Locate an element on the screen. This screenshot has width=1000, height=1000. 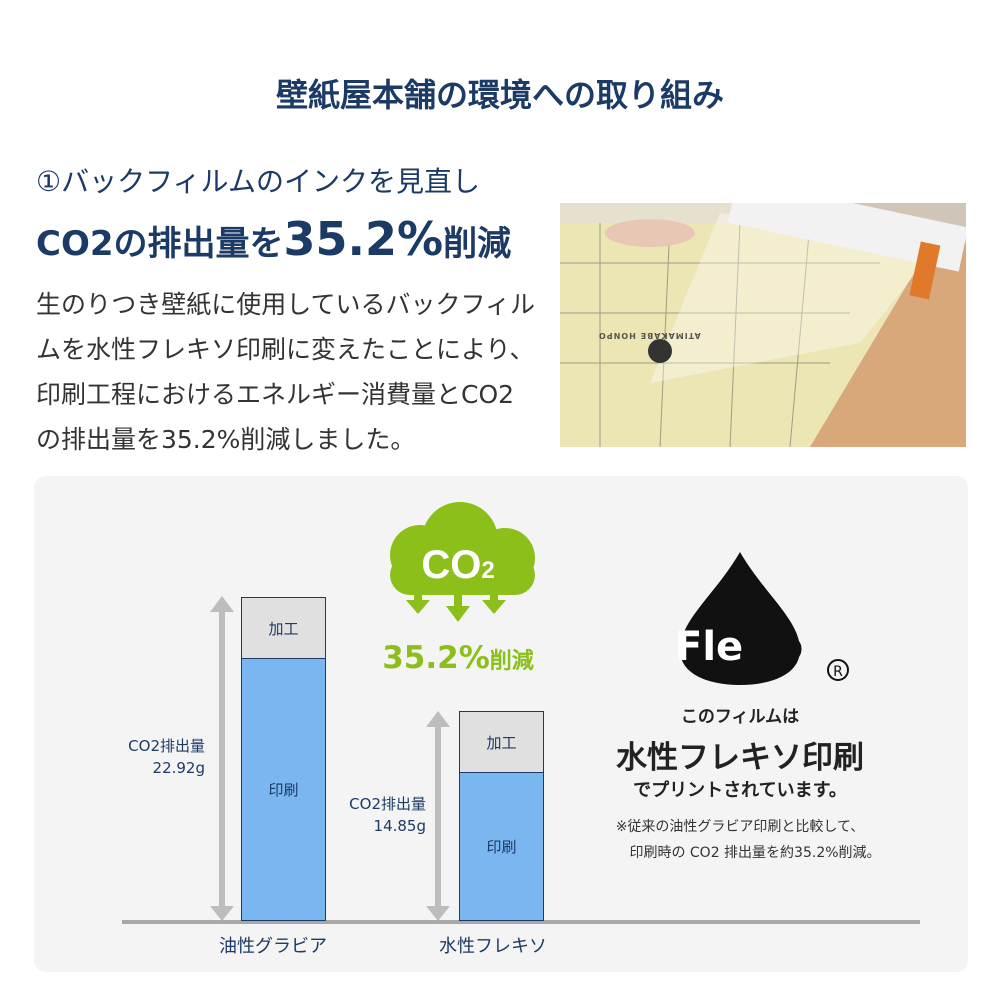
reduction-label: 35.2%削減 is located at coordinates (458, 658).